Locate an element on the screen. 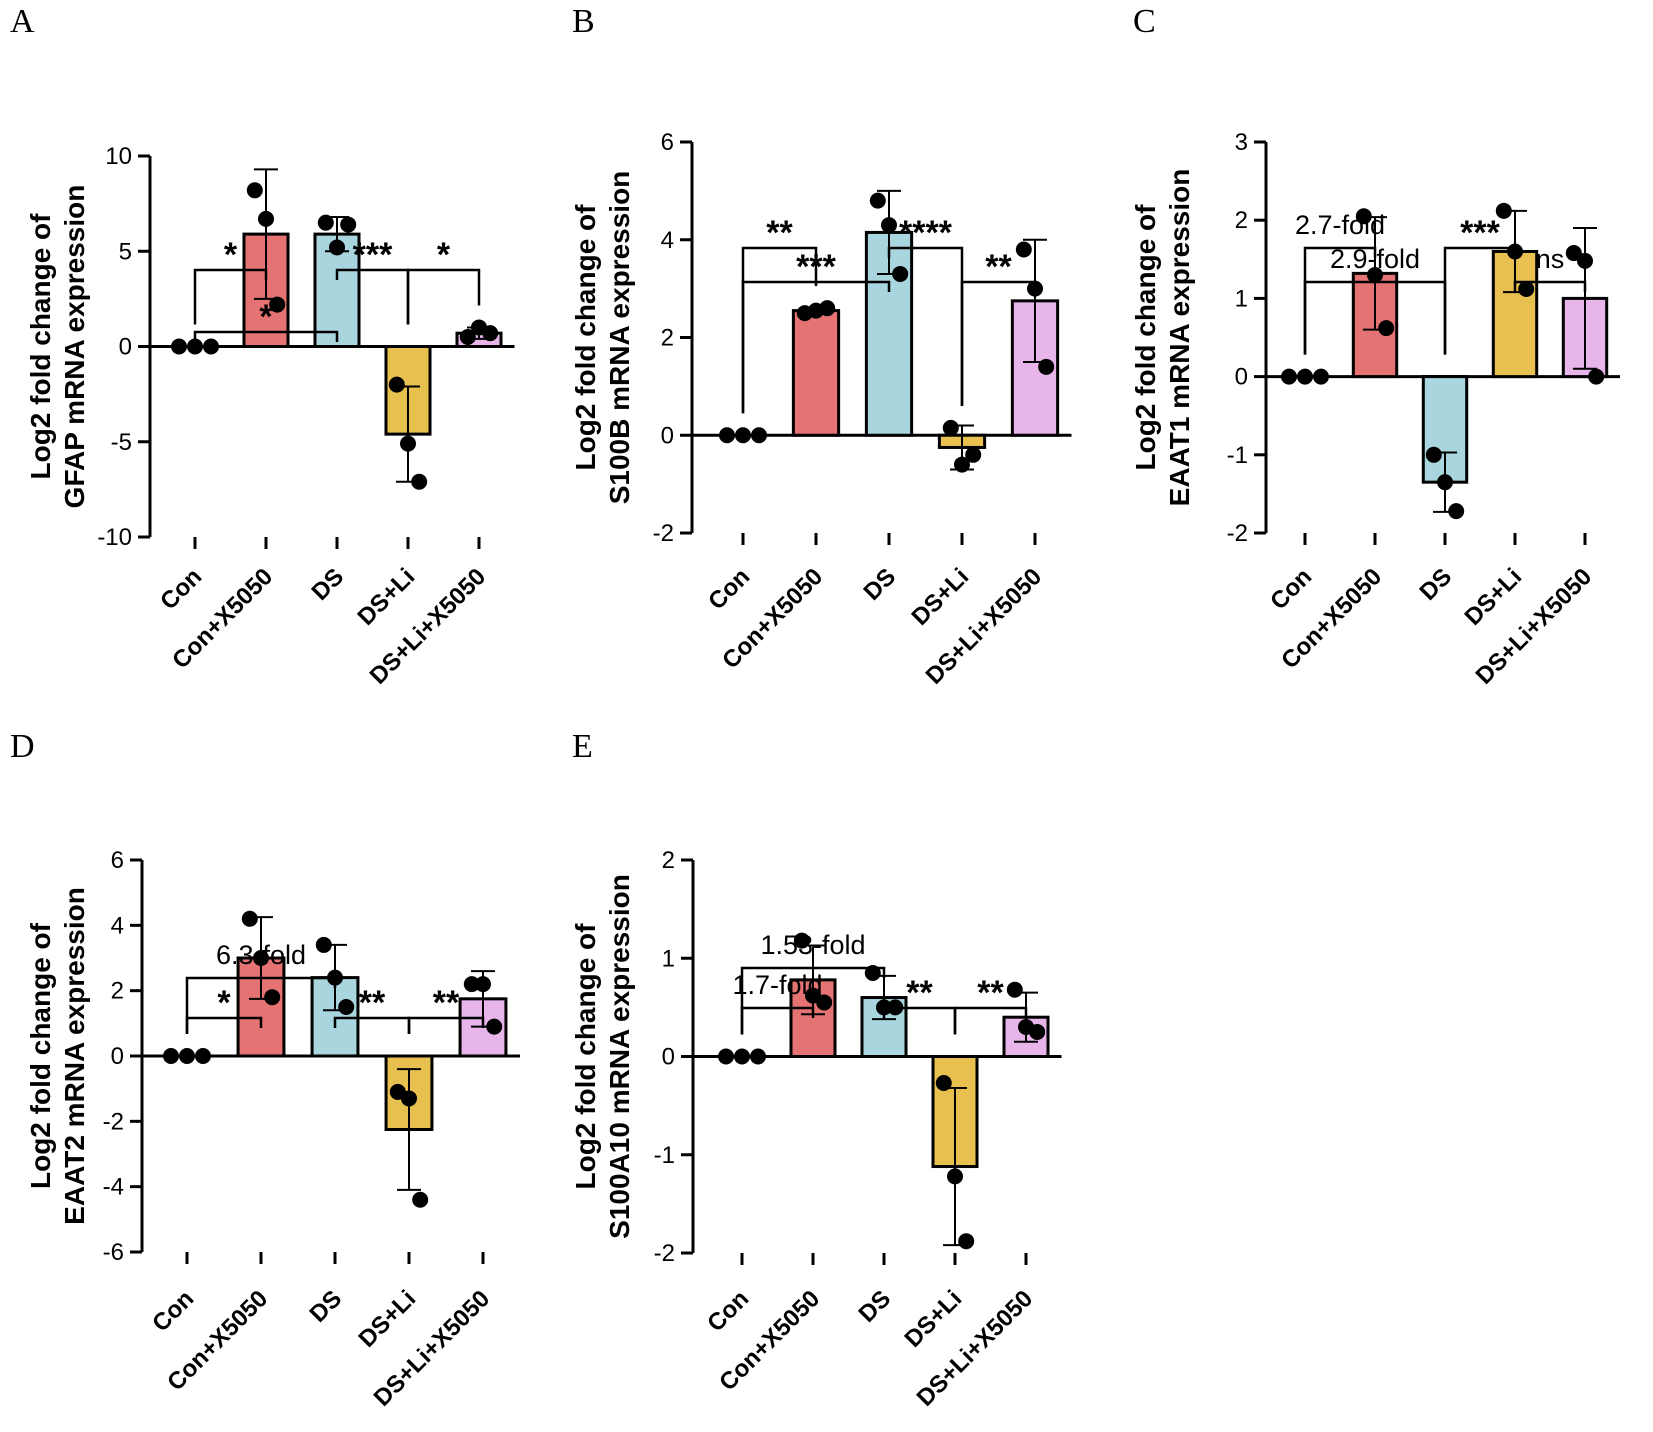 This screenshot has width=1653, height=1432. y-tick-label: 1 is located at coordinates (668, 958).